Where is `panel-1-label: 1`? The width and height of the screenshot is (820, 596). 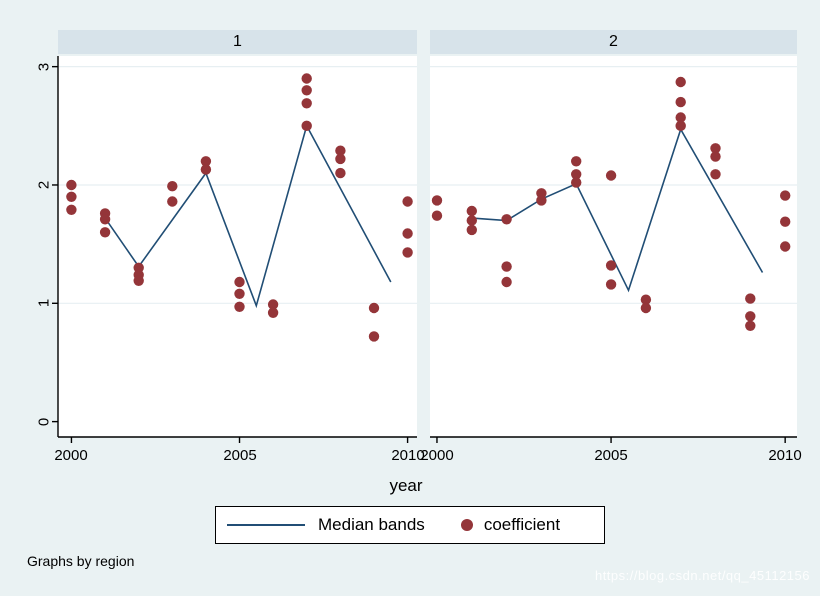
panel-1-label: 1 is located at coordinates (237, 41).